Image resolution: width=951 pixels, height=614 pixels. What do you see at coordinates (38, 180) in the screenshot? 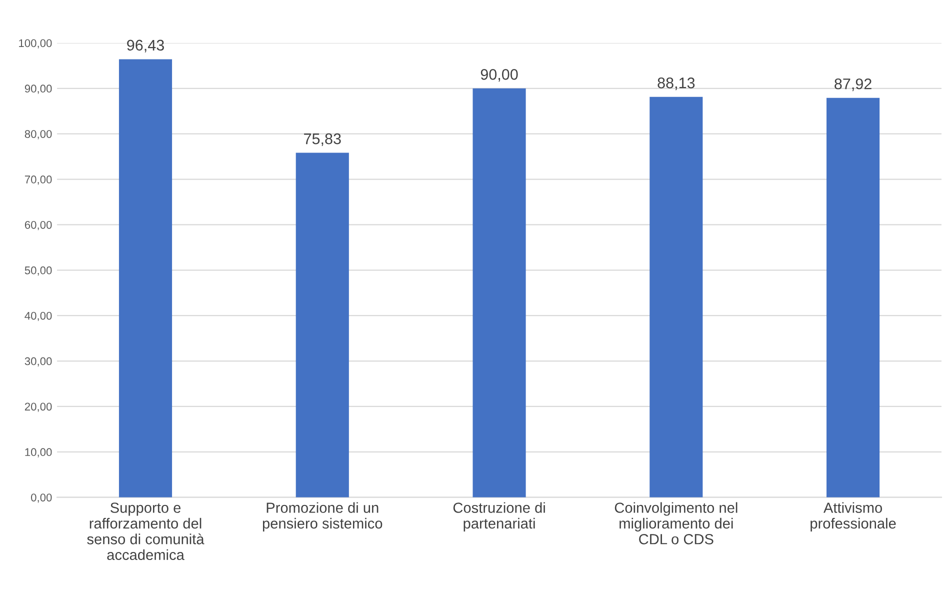
I see `y-tick-label: 70,00` at bounding box center [38, 180].